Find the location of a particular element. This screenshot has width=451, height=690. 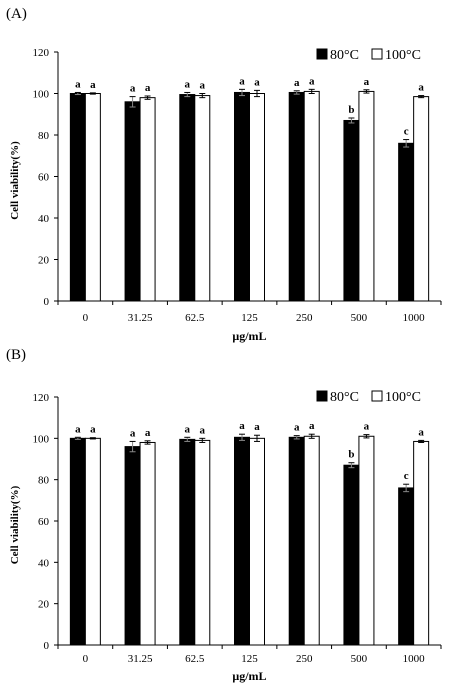

x-tick-label: 62.5 is located at coordinates (195, 318).